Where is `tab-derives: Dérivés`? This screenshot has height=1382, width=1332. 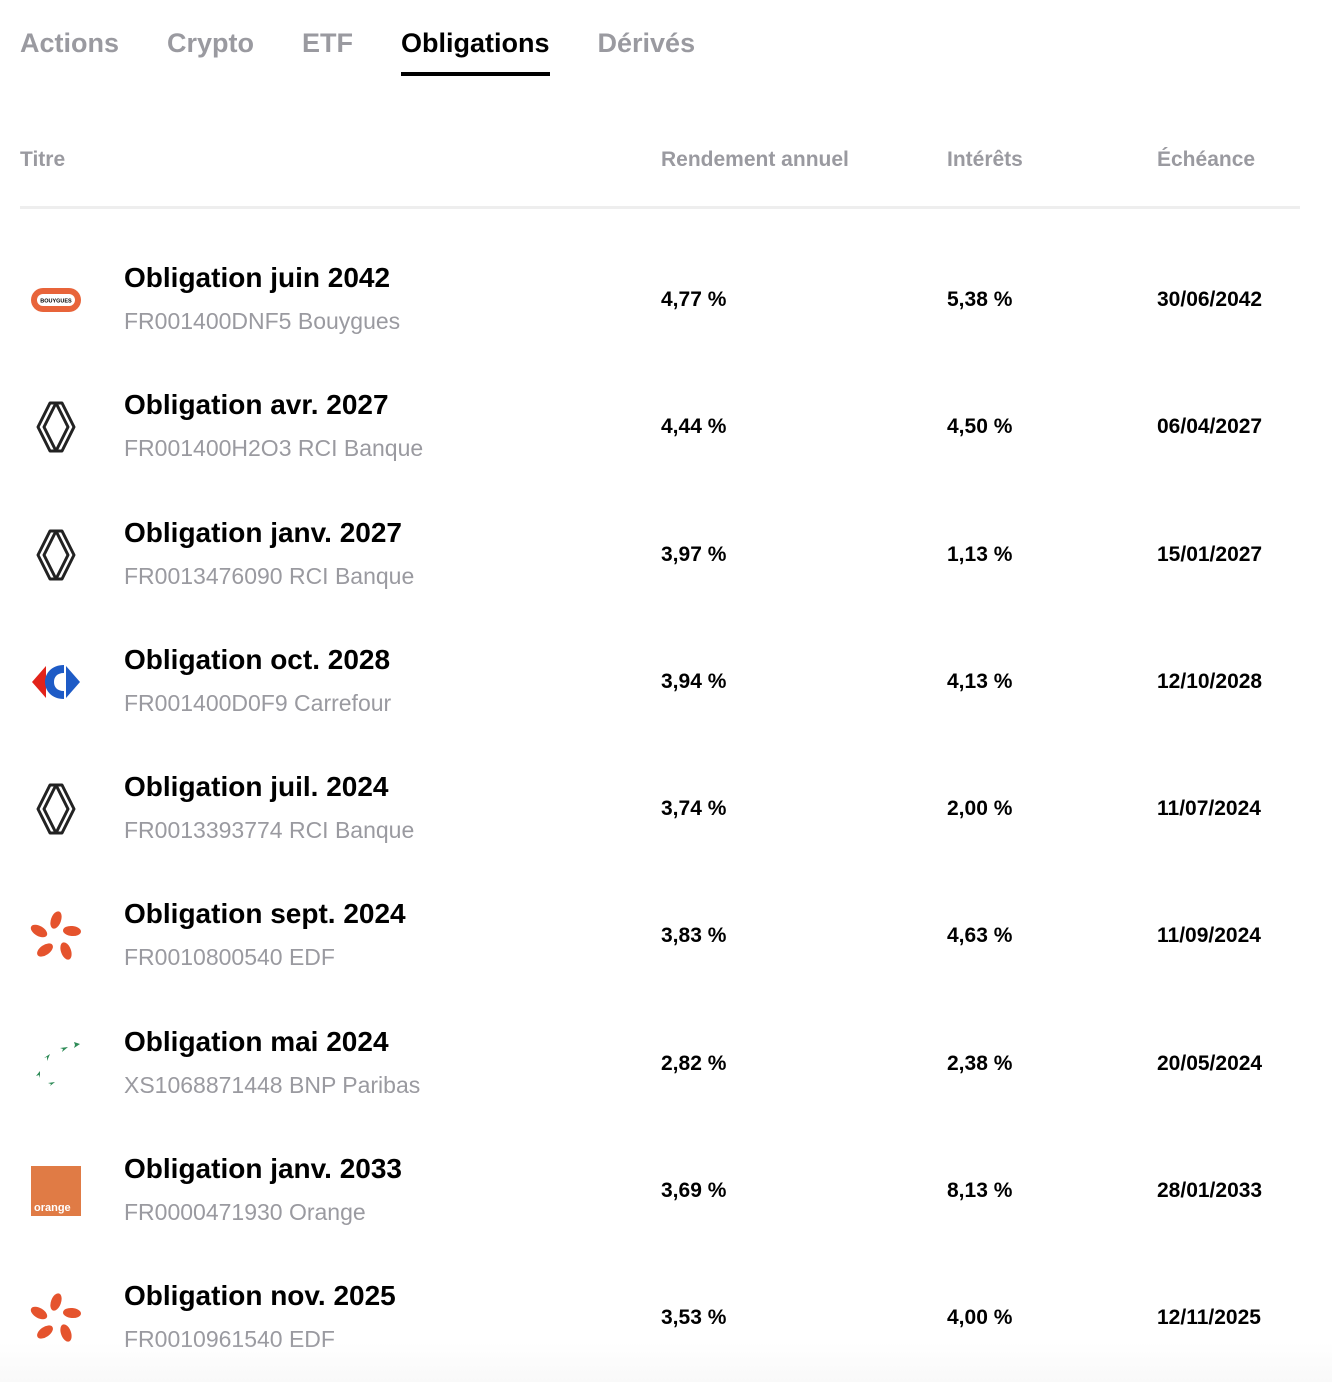
tab-derives: Dérivés is located at coordinates (646, 43).